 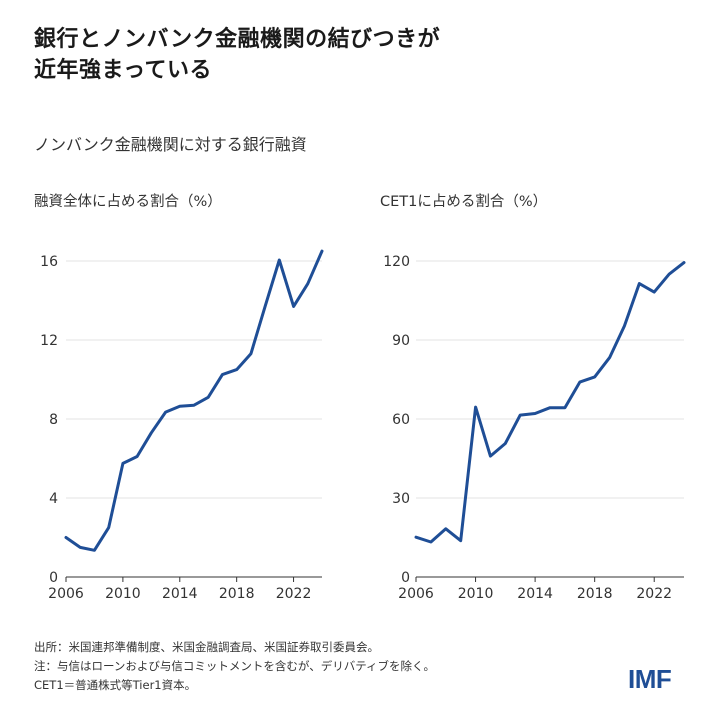 I want to click on footnote-note: 注：与信はローンおよび与信コミットメントを含むが、デリバティブを除く。, so click(x=235, y=666).